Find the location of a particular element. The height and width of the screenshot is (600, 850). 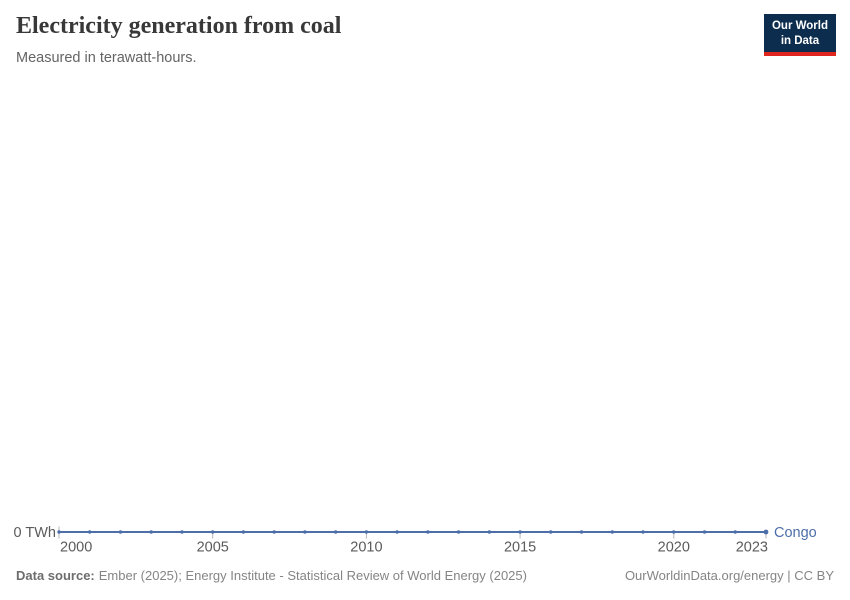

x-axis-tick-label: 2020 is located at coordinates (674, 548).